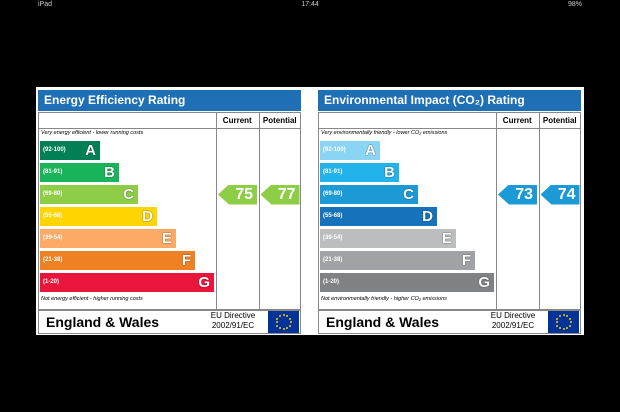 This screenshot has width=620, height=412. Describe the element at coordinates (310, 4) in the screenshot. I see `status-time: 17:44` at that location.